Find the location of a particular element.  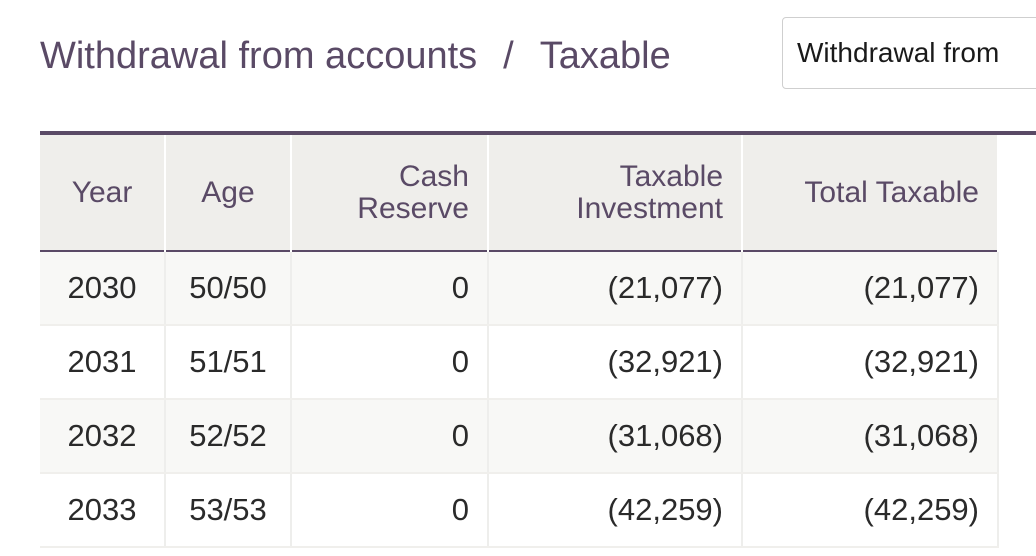

cell-taxable-investment: (42,259) is located at coordinates (615, 510).